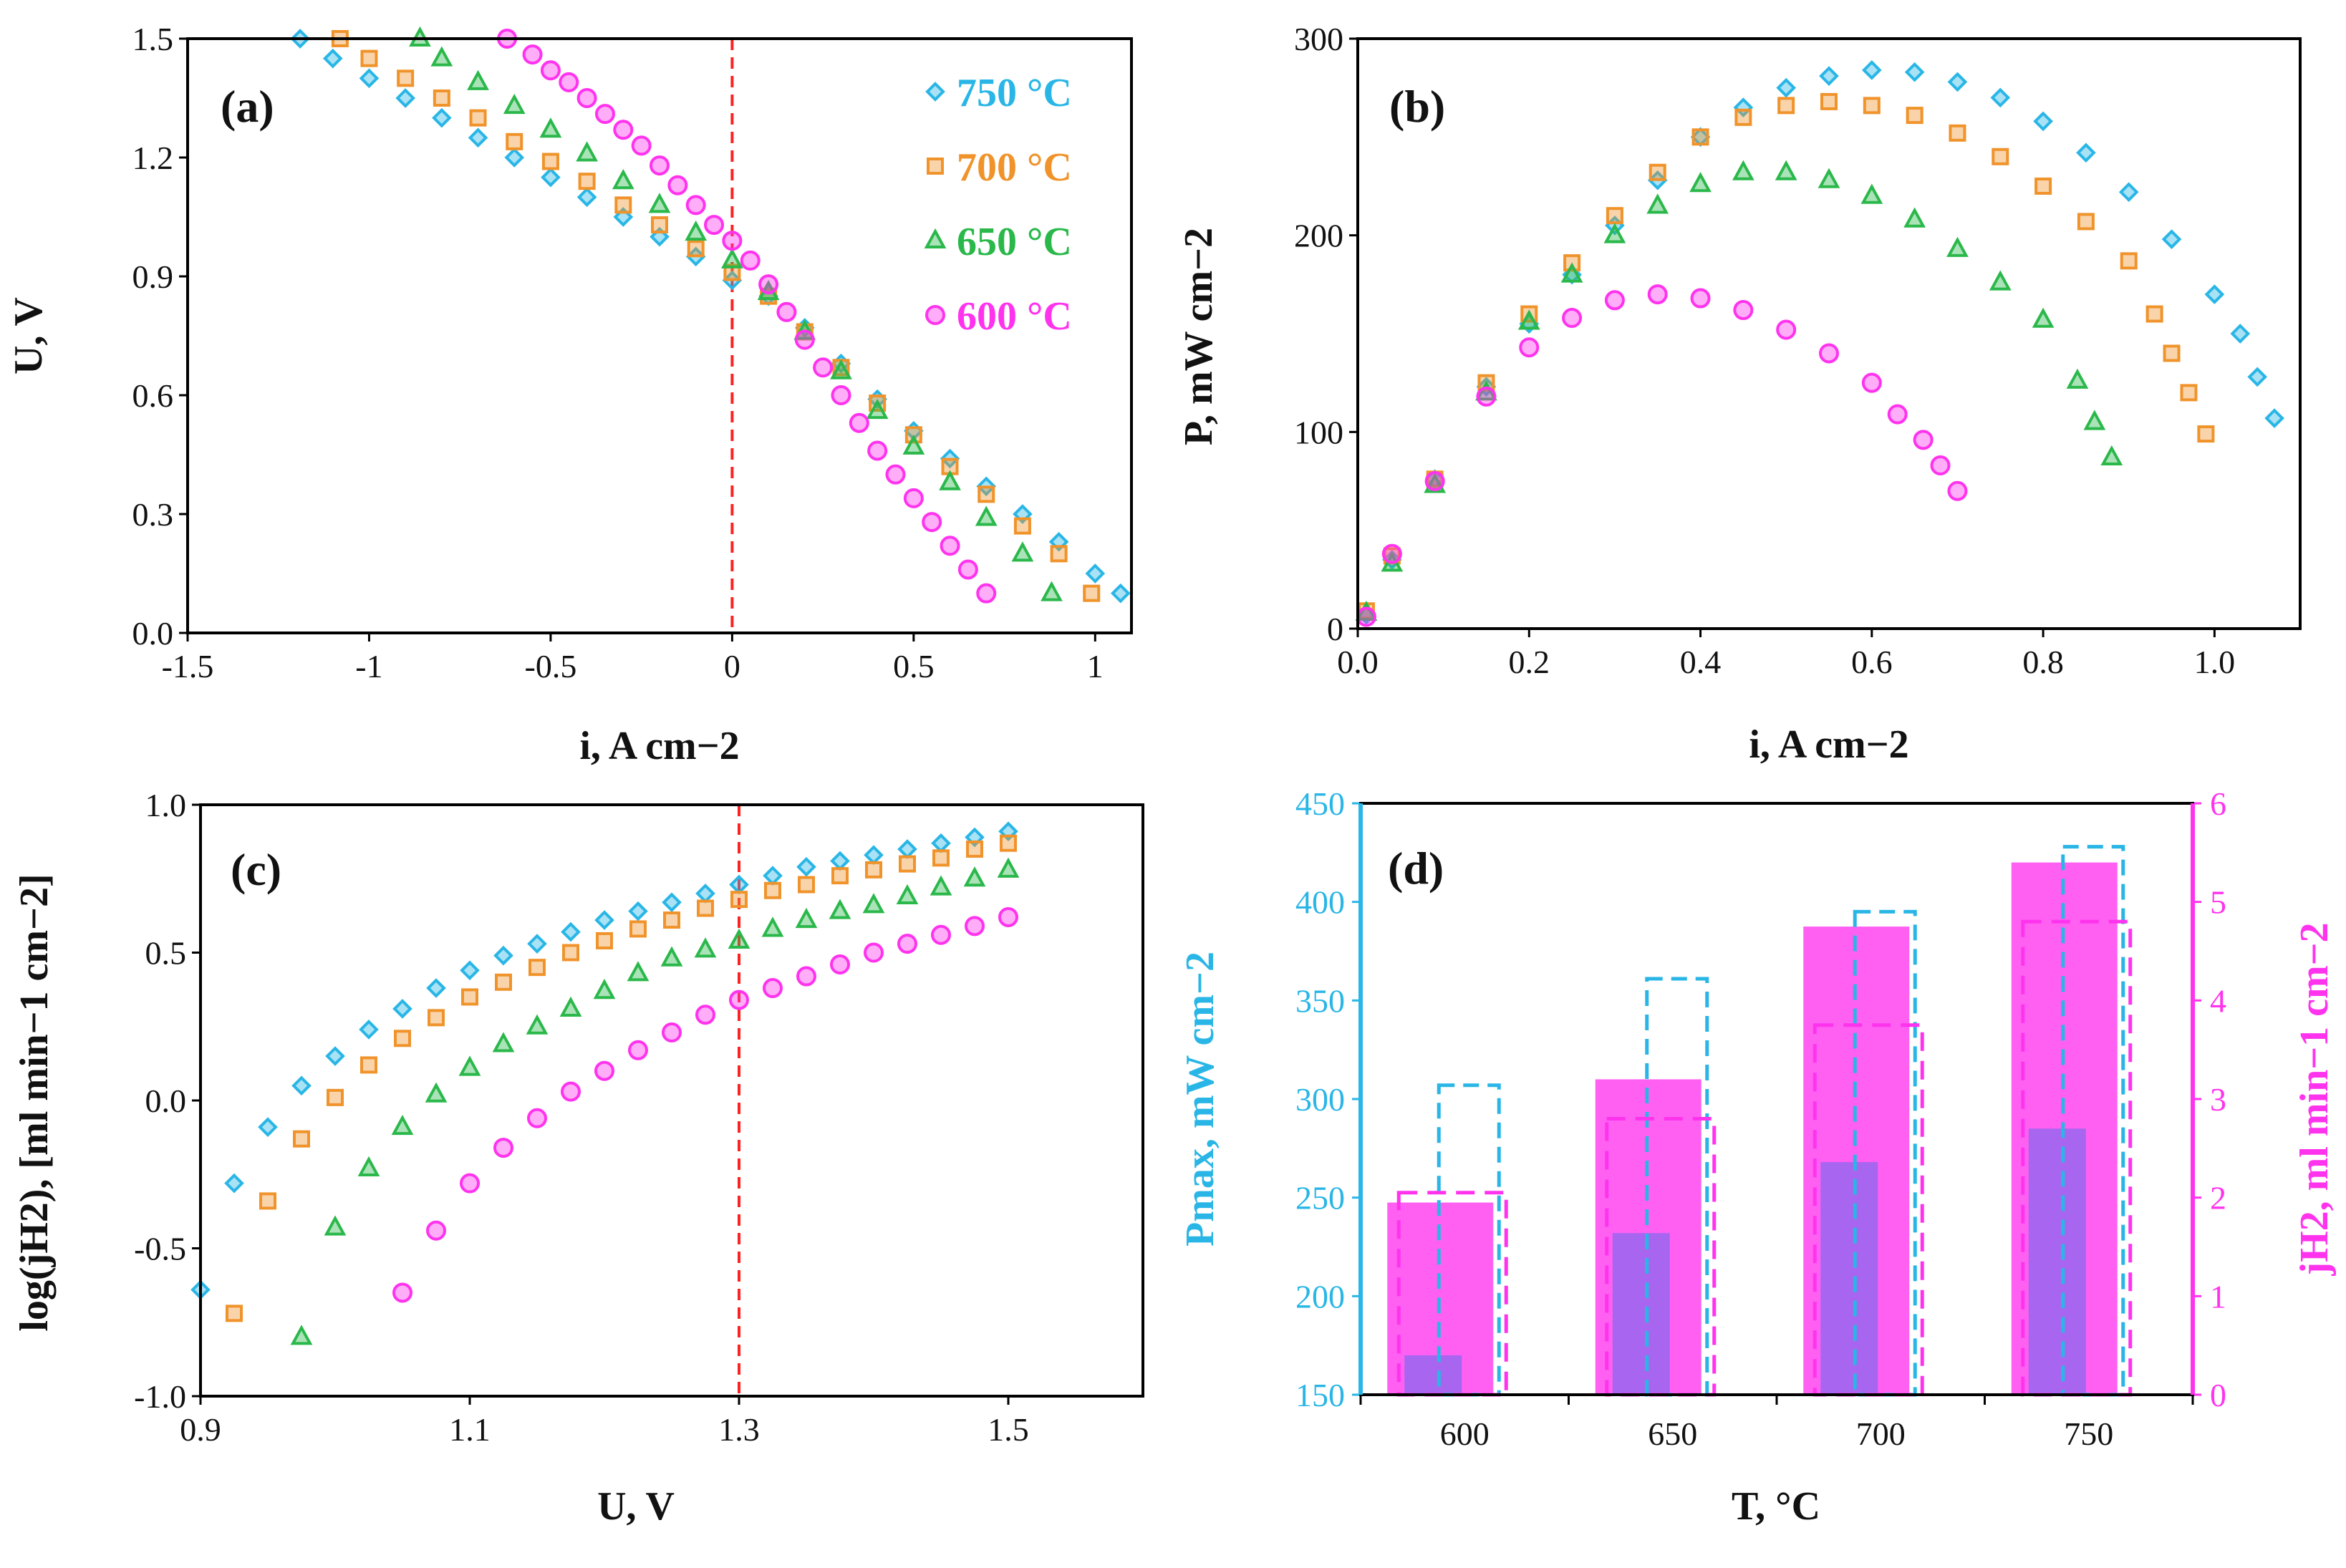 Image resolution: width=2346 pixels, height=1568 pixels. What do you see at coordinates (153, 158) in the screenshot?
I see `y-tick-label: 1.2` at bounding box center [153, 158].